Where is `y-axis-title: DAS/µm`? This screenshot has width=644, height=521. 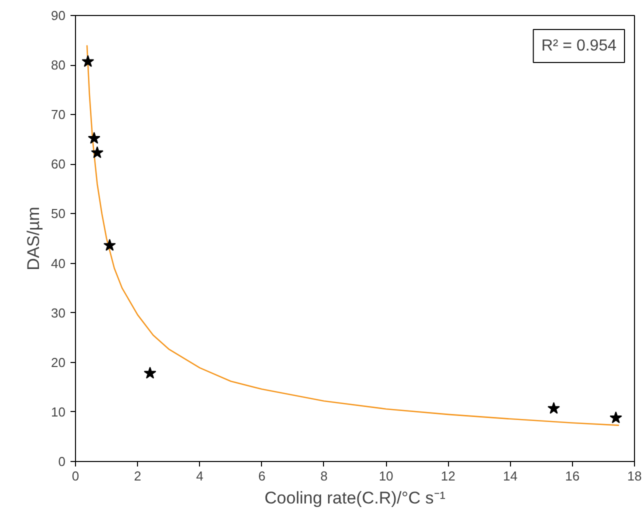
y-axis-title: DAS/µm is located at coordinates (34, 238).